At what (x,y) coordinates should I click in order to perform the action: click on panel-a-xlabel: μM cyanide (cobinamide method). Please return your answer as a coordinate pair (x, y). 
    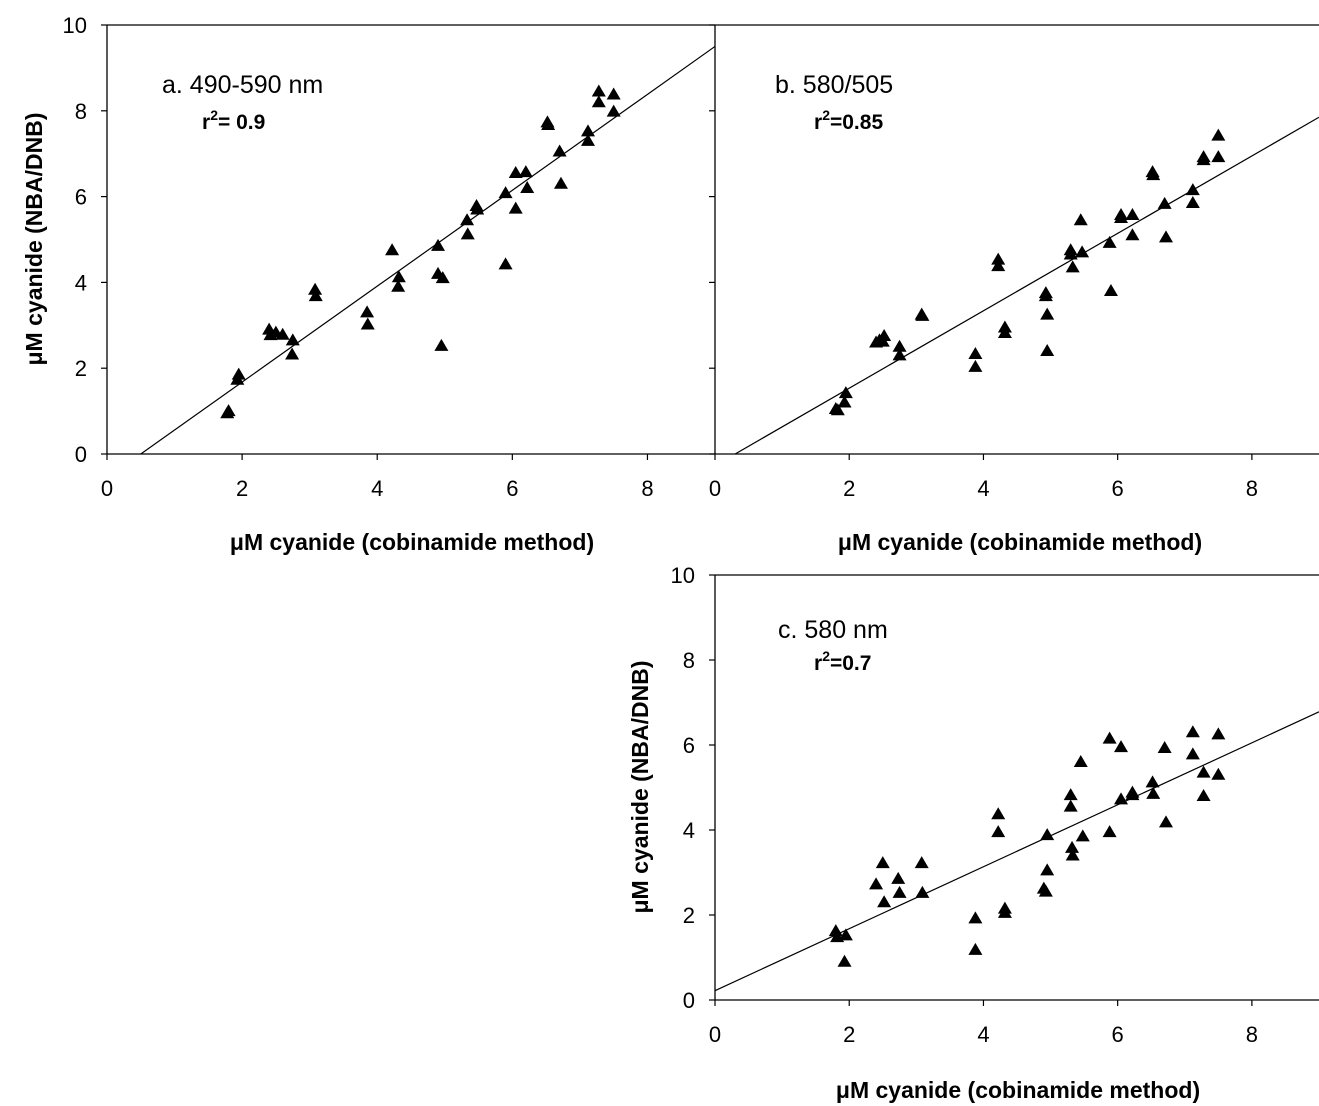
    Looking at the image, I should click on (412, 542).